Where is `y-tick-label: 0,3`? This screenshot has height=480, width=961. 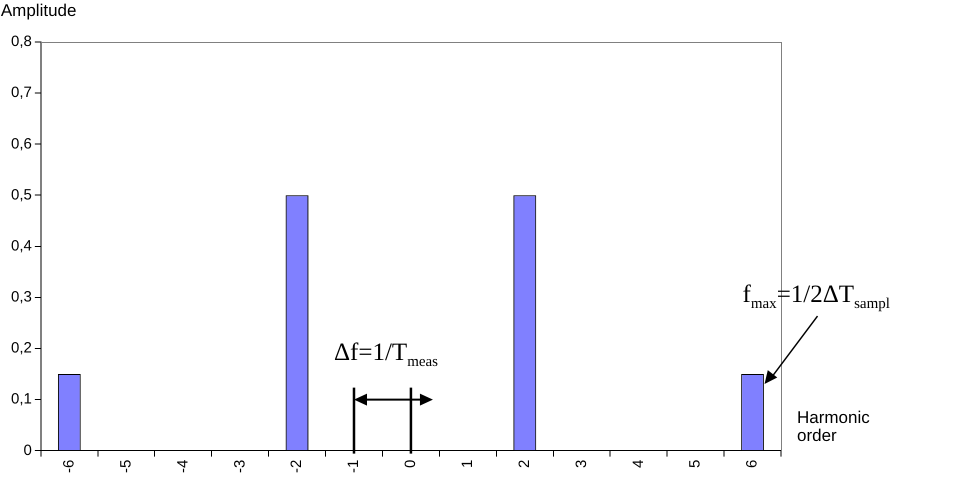 y-tick-label: 0,3 is located at coordinates (21, 297).